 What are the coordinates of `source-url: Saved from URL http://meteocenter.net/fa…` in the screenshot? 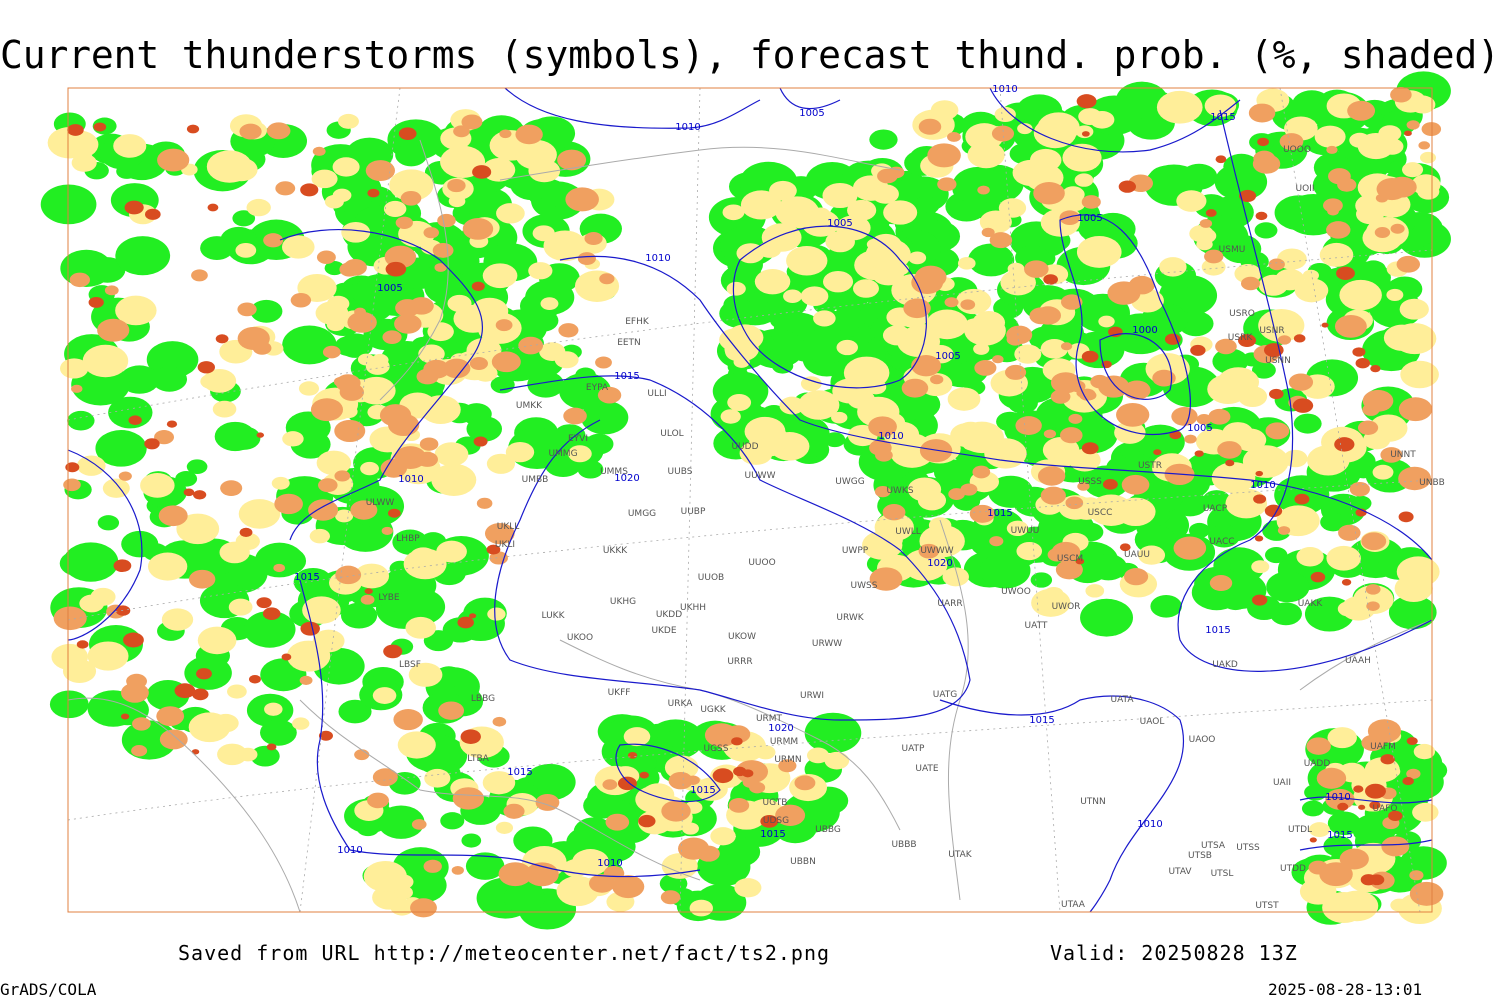 It's located at (504, 953).